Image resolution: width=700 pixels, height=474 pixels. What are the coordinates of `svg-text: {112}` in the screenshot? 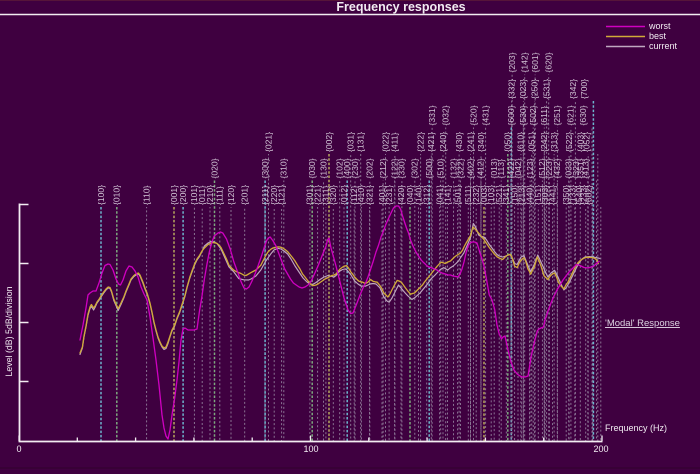 It's located at (354, 195).